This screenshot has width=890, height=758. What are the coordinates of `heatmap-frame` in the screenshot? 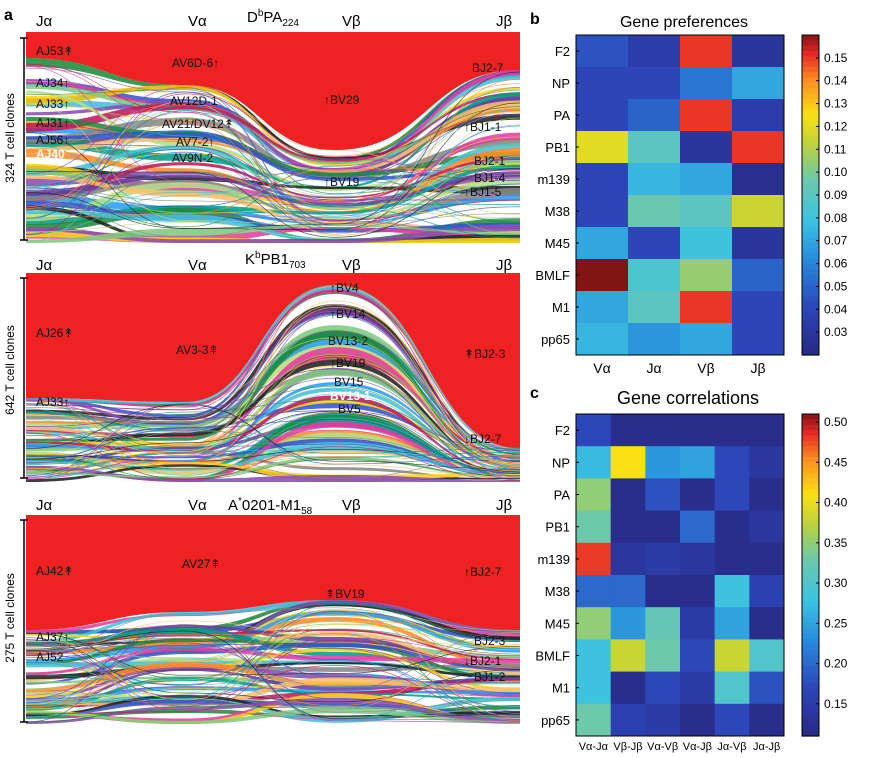 It's located at (680, 195).